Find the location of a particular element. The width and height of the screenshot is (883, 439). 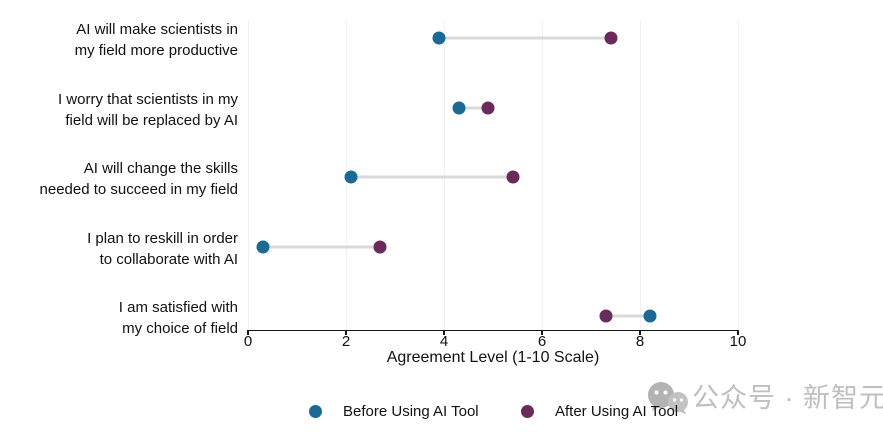

watermark-text: 公众号 · 新智元 is located at coordinates (787, 398).